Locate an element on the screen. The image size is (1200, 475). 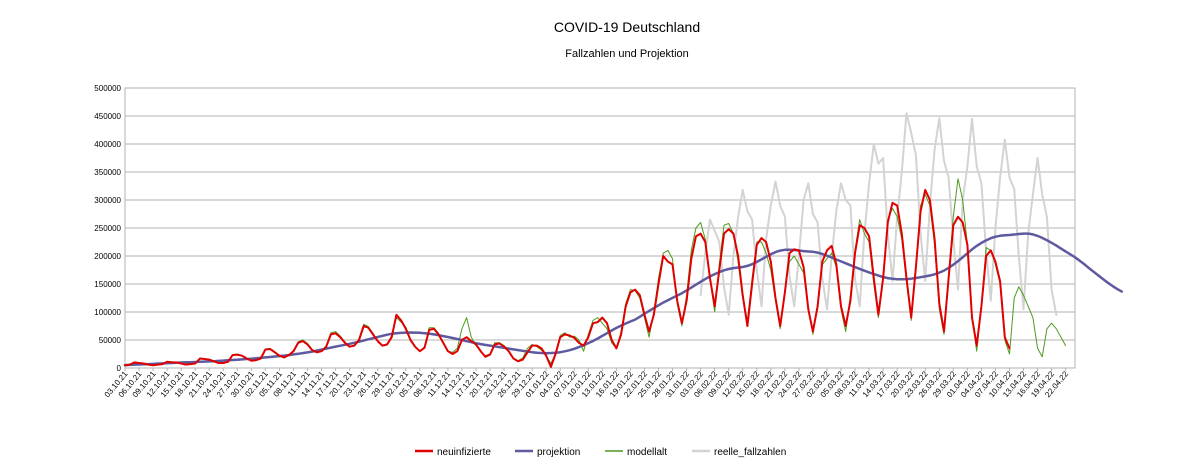
y-tick-label: 500000 is located at coordinates (107, 88).